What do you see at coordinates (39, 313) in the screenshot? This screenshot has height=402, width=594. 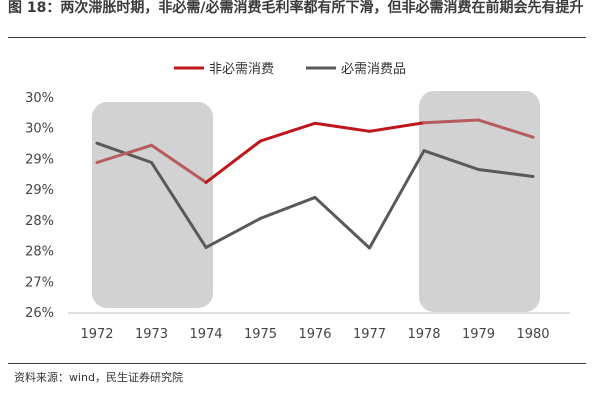 I see `y-tick-label: 26%` at bounding box center [39, 313].